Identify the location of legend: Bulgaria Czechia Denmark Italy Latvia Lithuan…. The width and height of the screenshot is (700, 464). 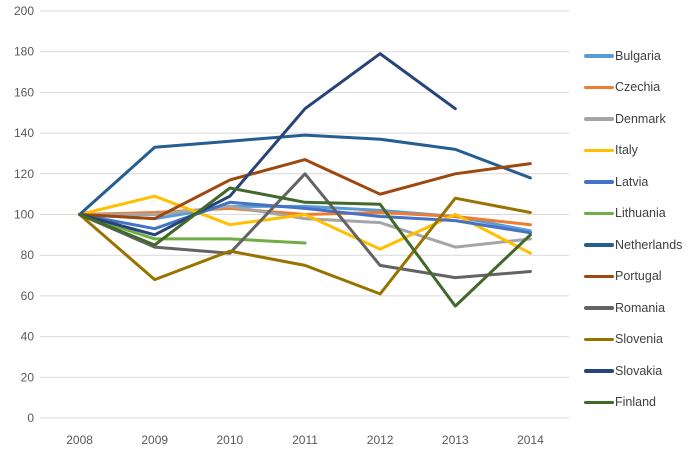
(633, 229).